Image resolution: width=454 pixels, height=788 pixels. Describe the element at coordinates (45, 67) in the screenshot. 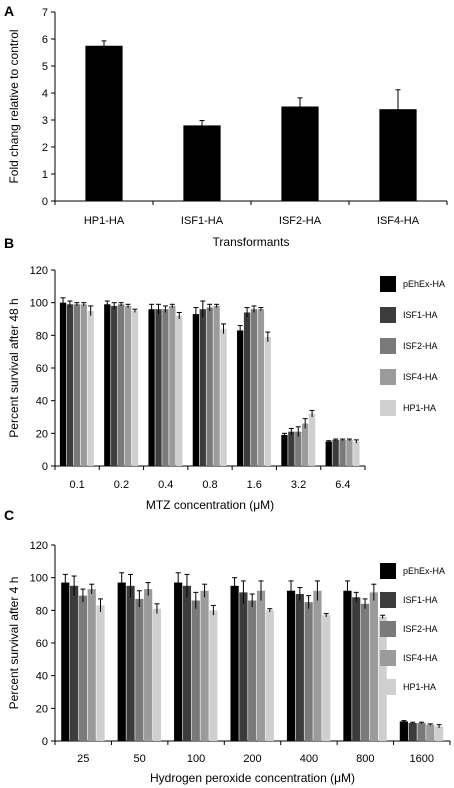

I see `panel-a-y-tick-label: 5` at that location.